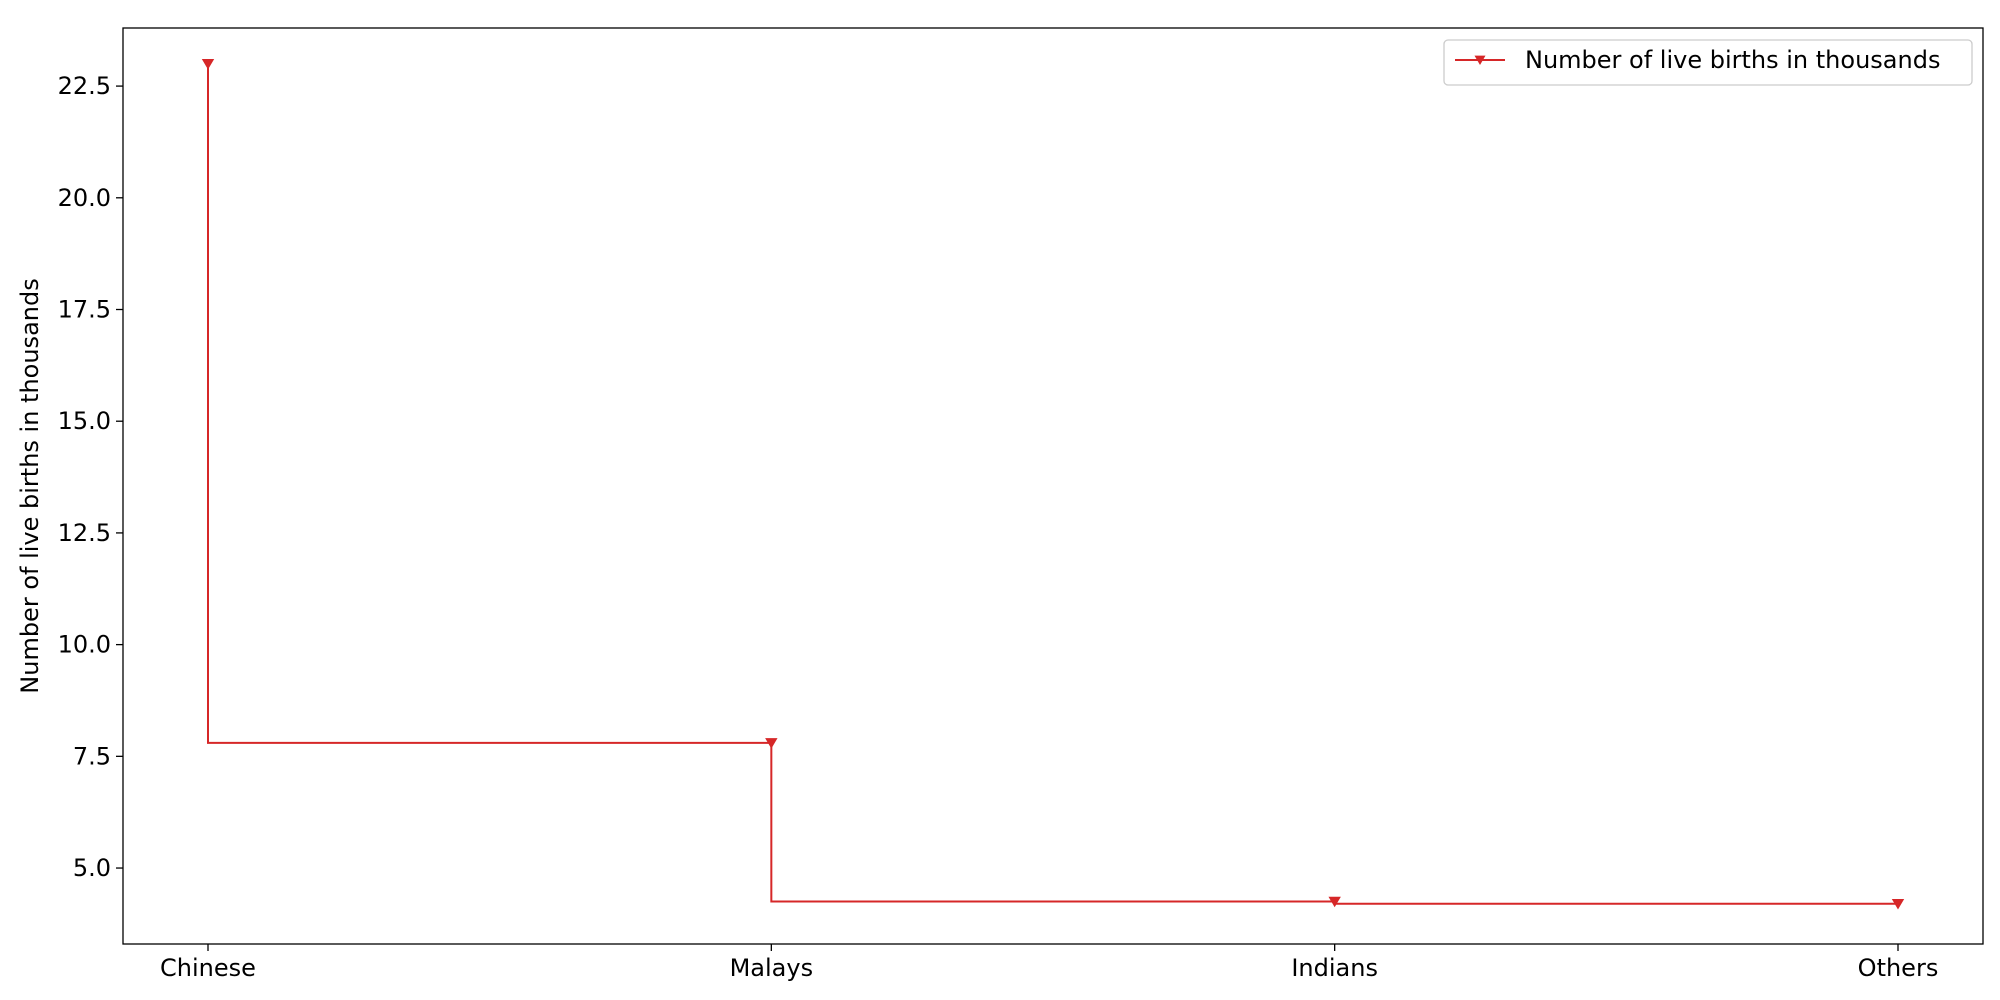 This screenshot has height=1000, width=2000. I want to click on x-tick-label: Chinese, so click(208, 968).